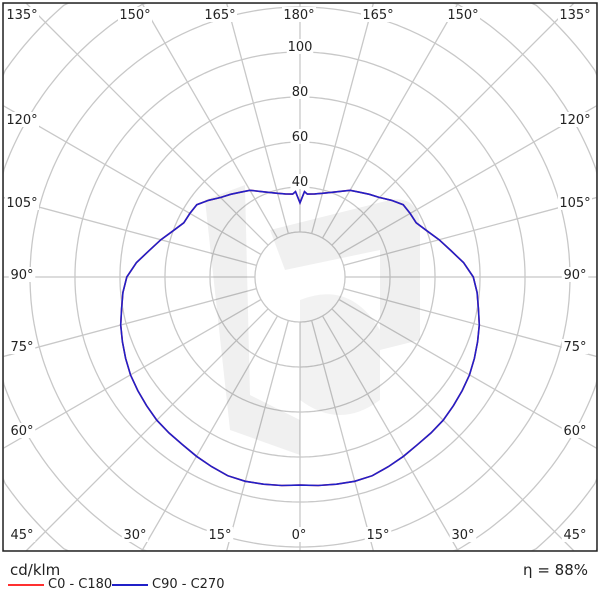 This screenshot has width=600, height=600. Describe the element at coordinates (188, 584) in the screenshot. I see `legend-label: C90 - C270` at that location.